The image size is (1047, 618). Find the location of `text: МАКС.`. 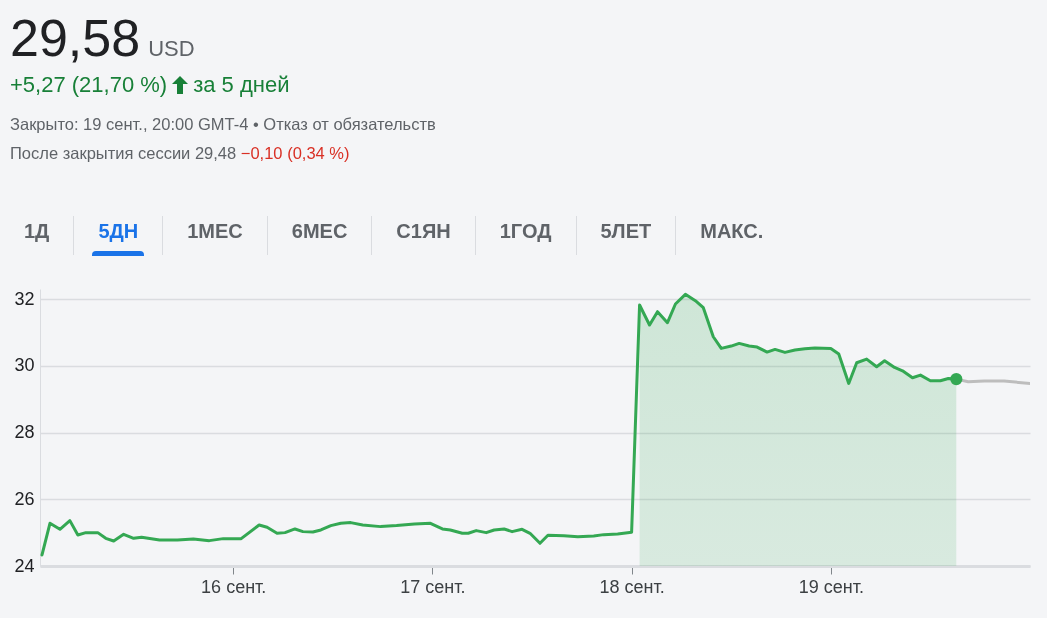

text: МАКС. is located at coordinates (731, 235).